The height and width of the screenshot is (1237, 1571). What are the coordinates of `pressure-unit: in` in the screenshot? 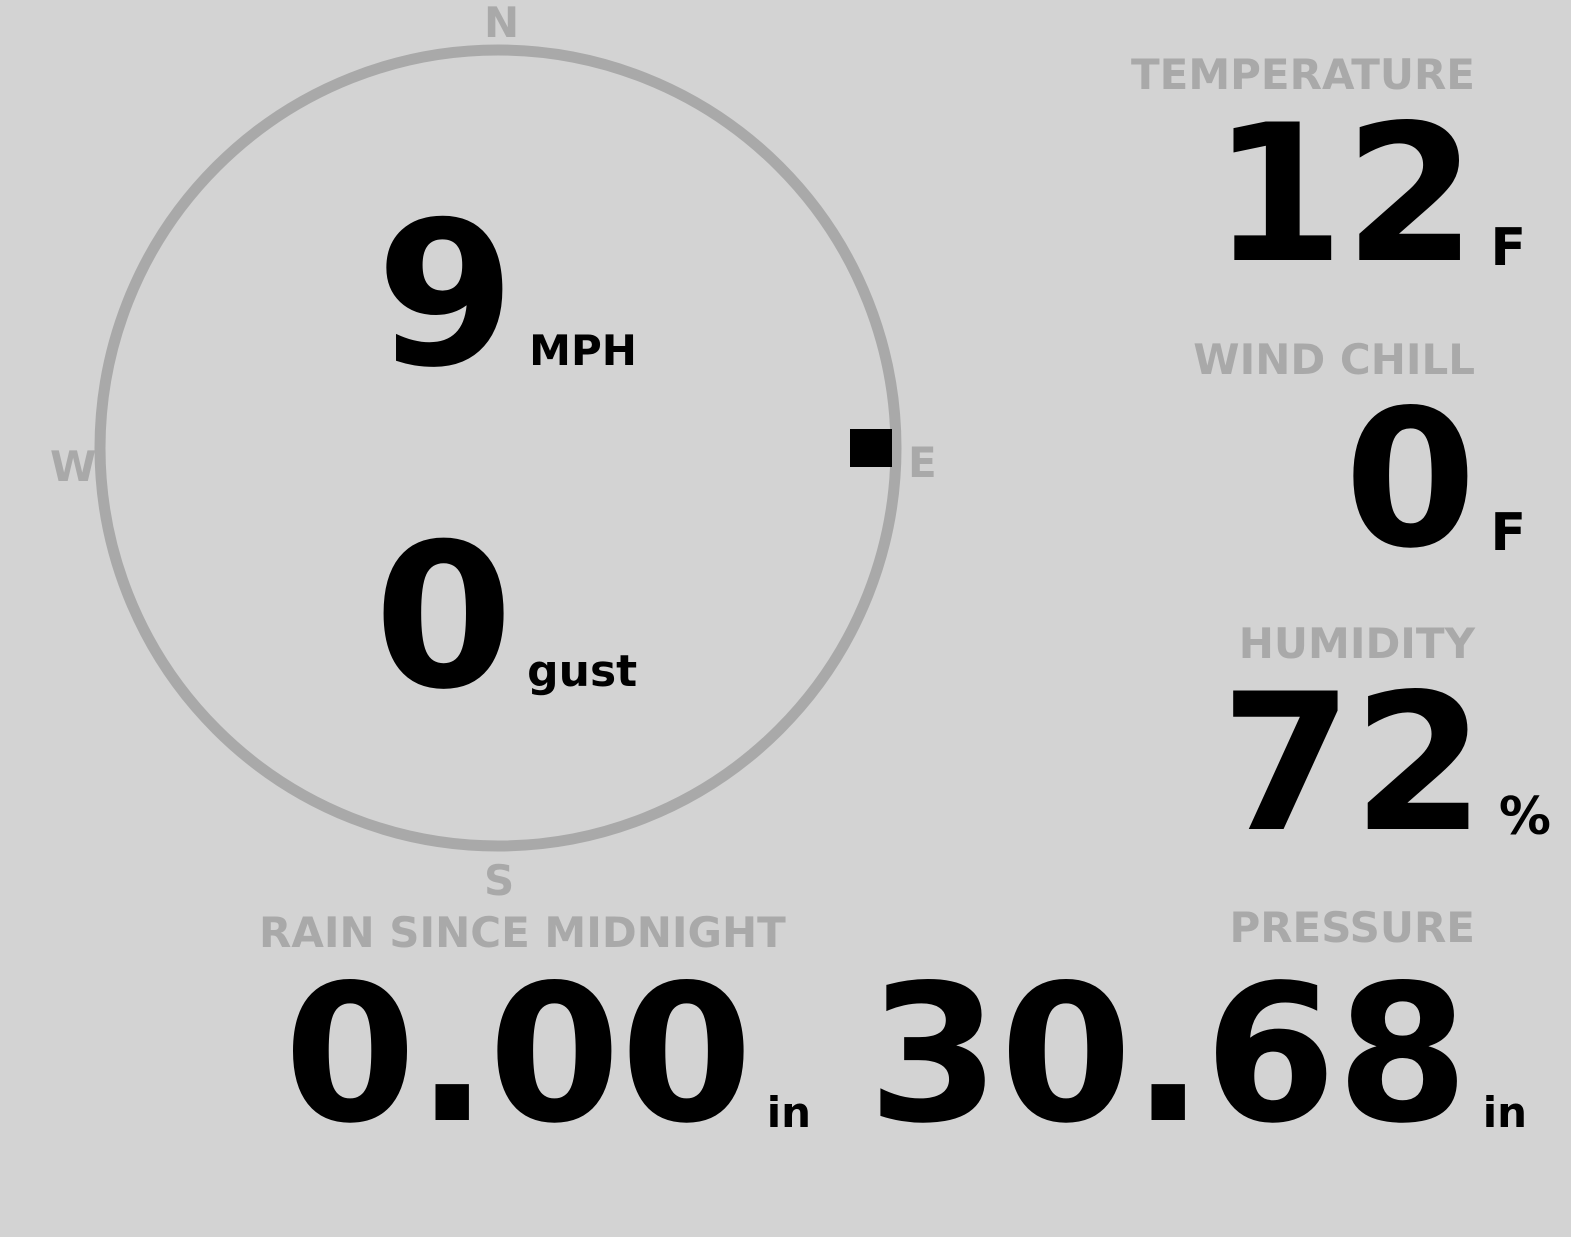 It's located at (1504, 1112).